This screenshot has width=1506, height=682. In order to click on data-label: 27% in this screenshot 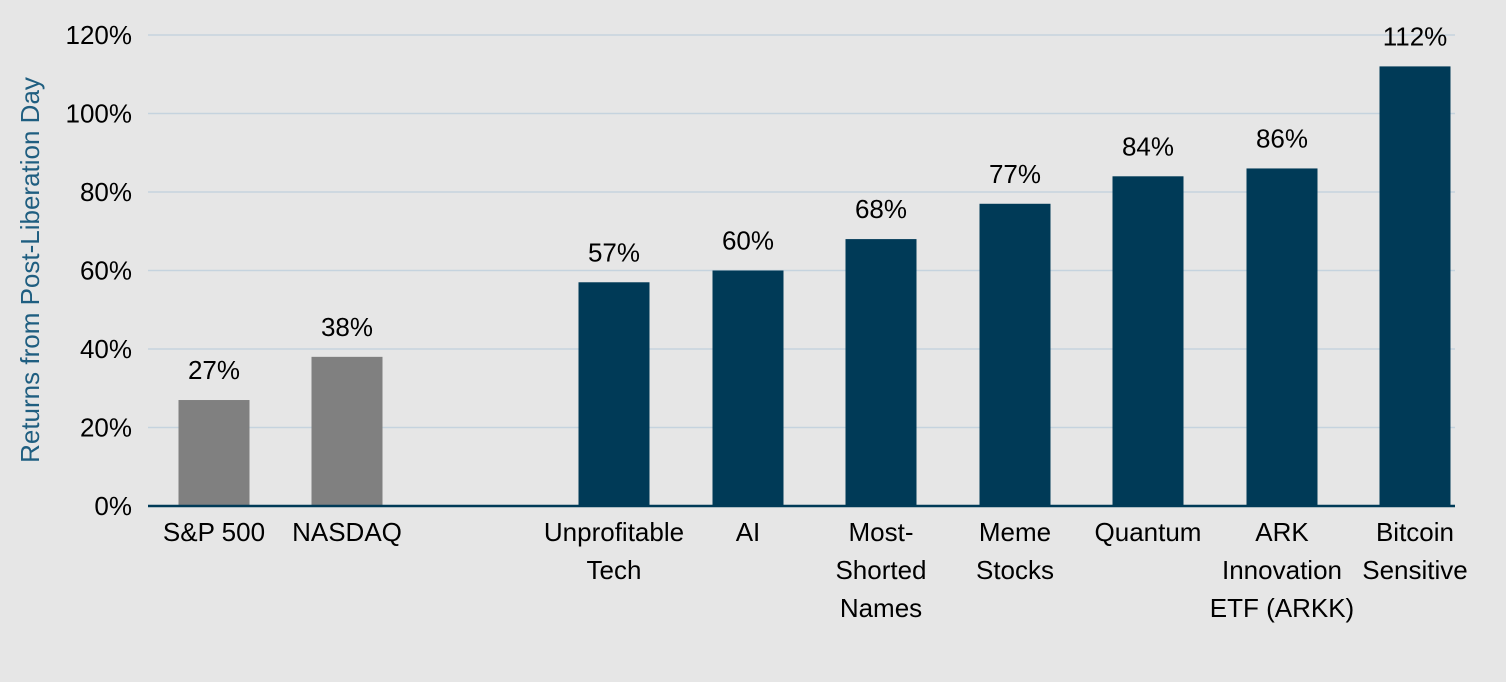, I will do `click(214, 370)`.